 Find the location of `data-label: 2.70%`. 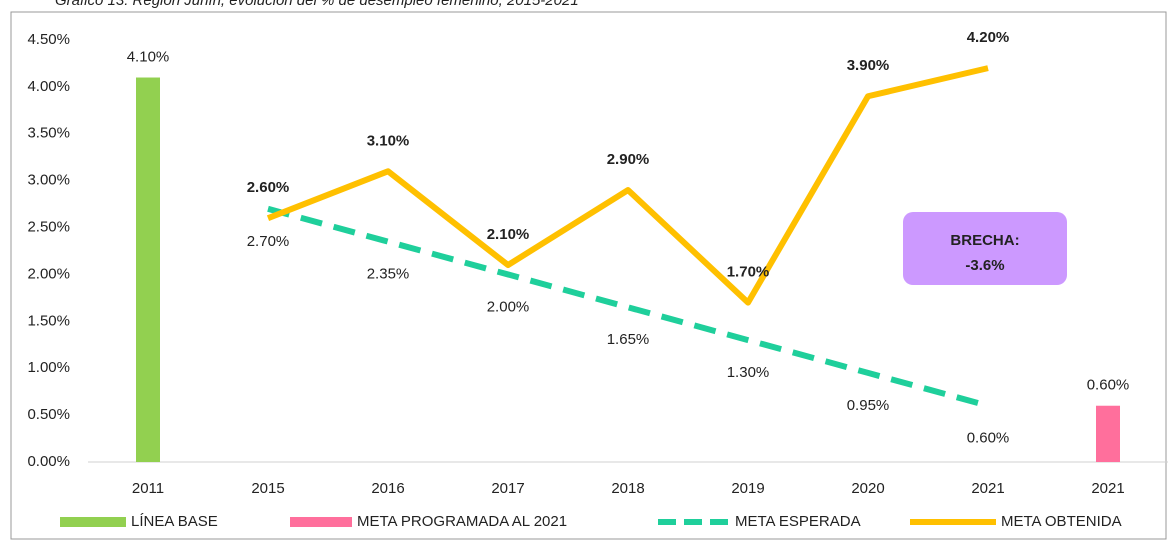

data-label: 2.70% is located at coordinates (268, 241).